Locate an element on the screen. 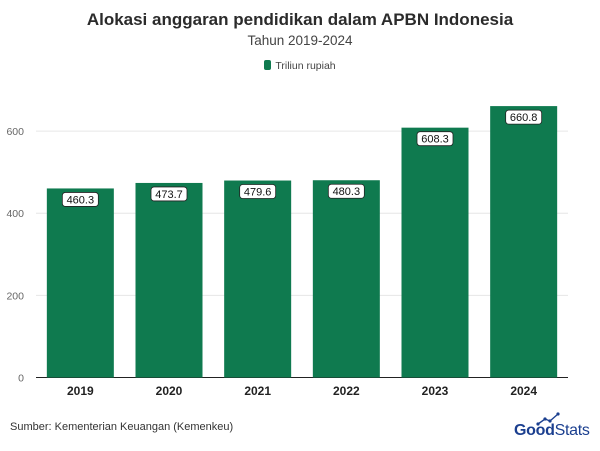  logo-text: GoodStats is located at coordinates (552, 430).